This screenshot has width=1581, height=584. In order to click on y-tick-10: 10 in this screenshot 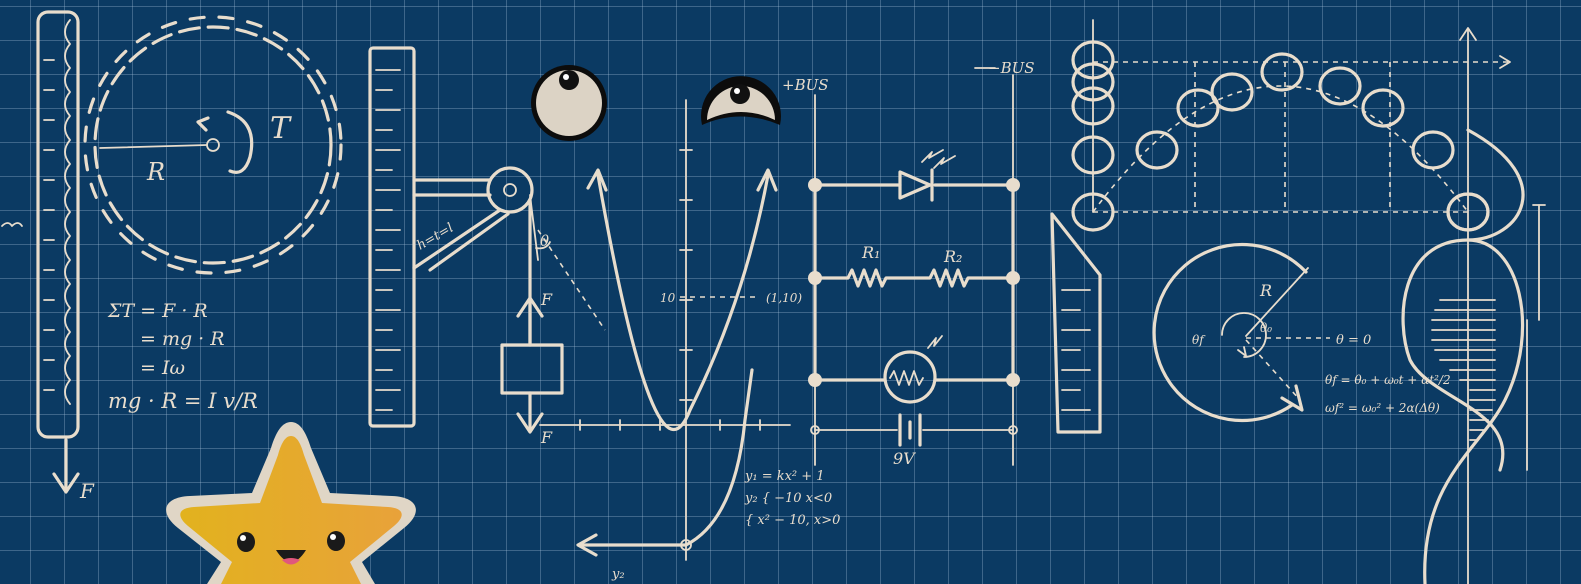, I will do `click(668, 298)`.